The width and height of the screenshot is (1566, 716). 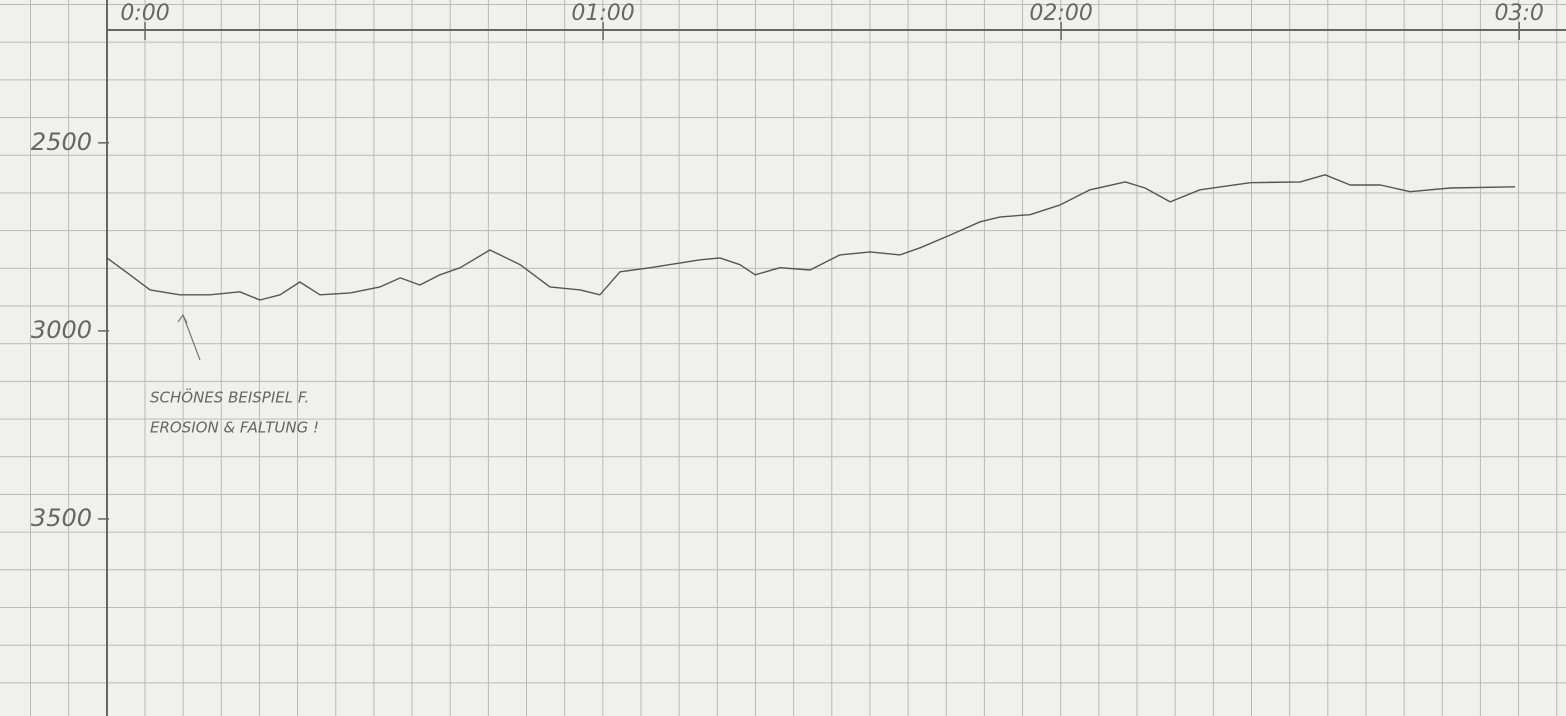 What do you see at coordinates (602, 13) in the screenshot?
I see `x-tick-label: 01:00` at bounding box center [602, 13].